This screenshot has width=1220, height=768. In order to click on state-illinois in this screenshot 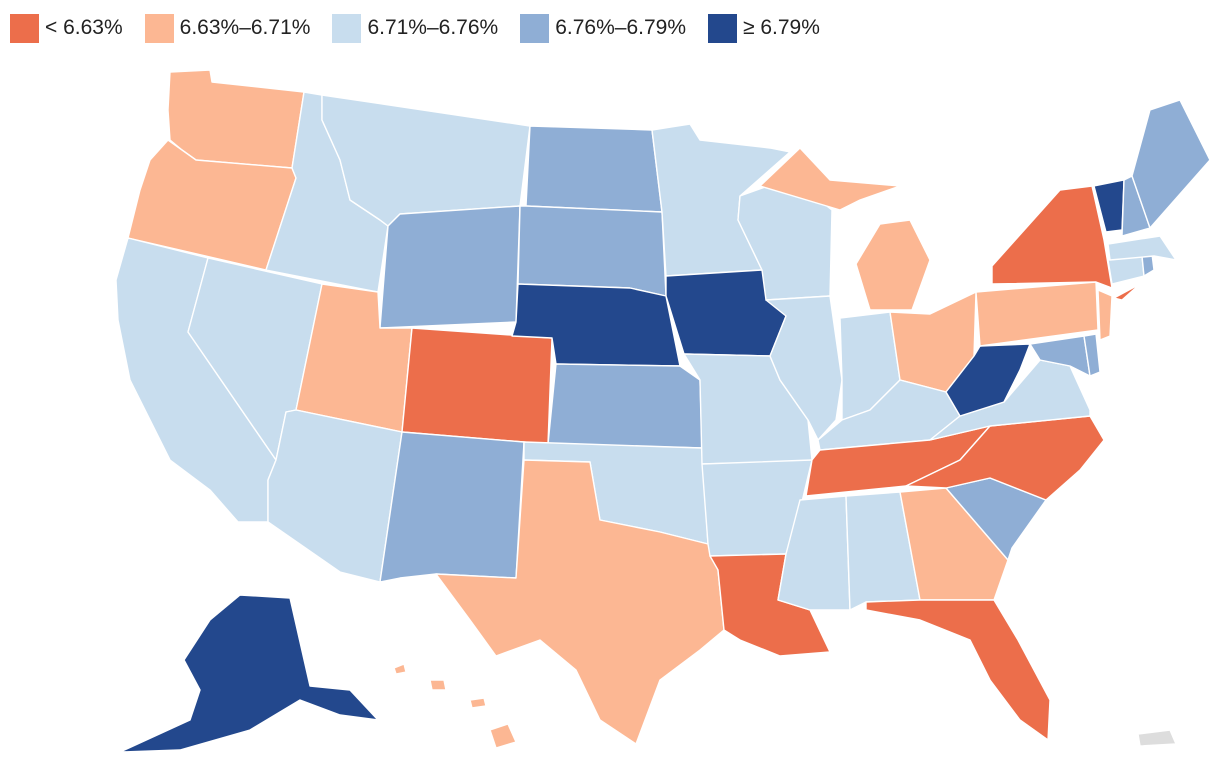, I will do `click(804, 368)`.